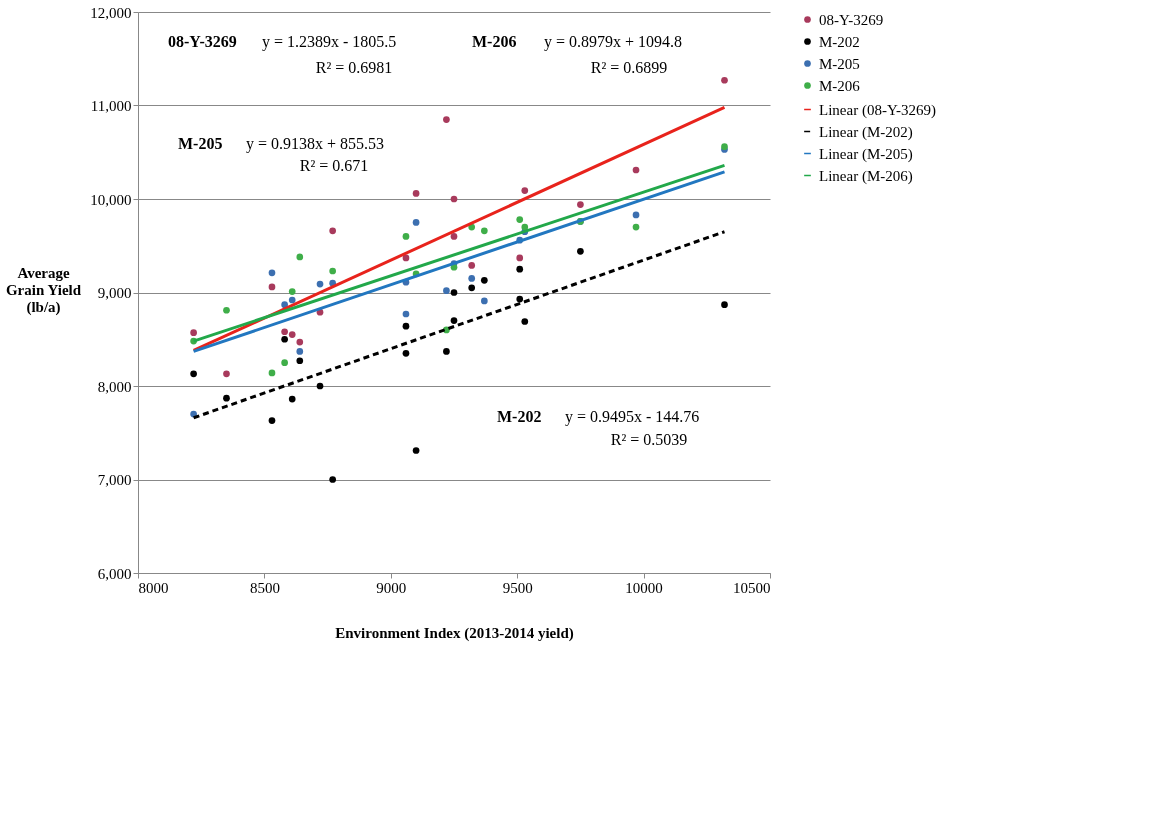  I want to click on legend-label: 08-Y-3269, so click(851, 19).